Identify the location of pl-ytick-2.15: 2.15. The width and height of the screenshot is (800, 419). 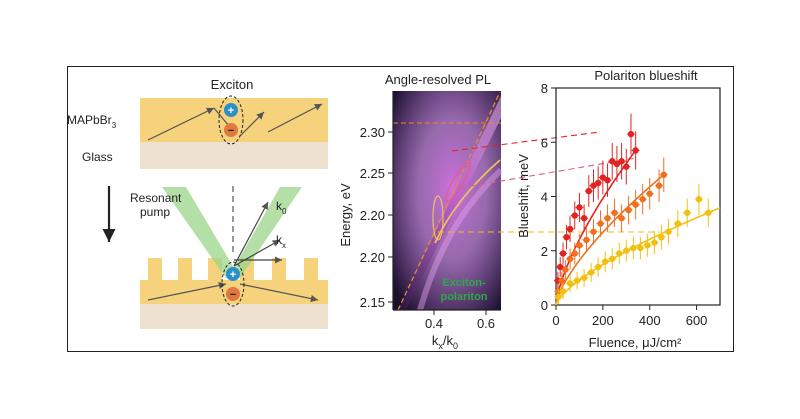
(372, 302).